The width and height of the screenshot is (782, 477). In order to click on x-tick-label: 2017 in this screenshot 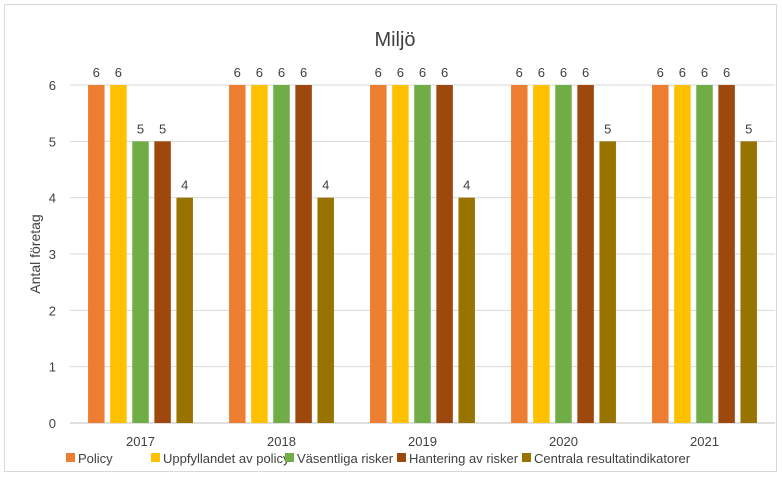, I will do `click(140, 441)`.